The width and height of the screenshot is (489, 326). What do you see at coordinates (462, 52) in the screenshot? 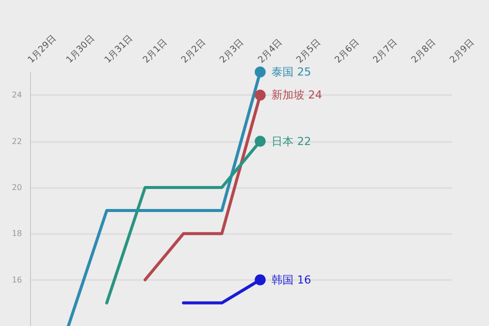
I see `x-tick-label: 2月9日` at bounding box center [462, 52].